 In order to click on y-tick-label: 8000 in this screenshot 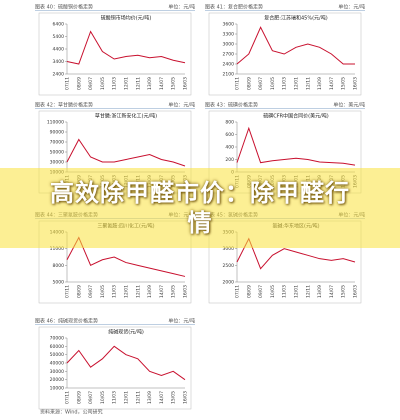, I will do `click(59, 266)`.